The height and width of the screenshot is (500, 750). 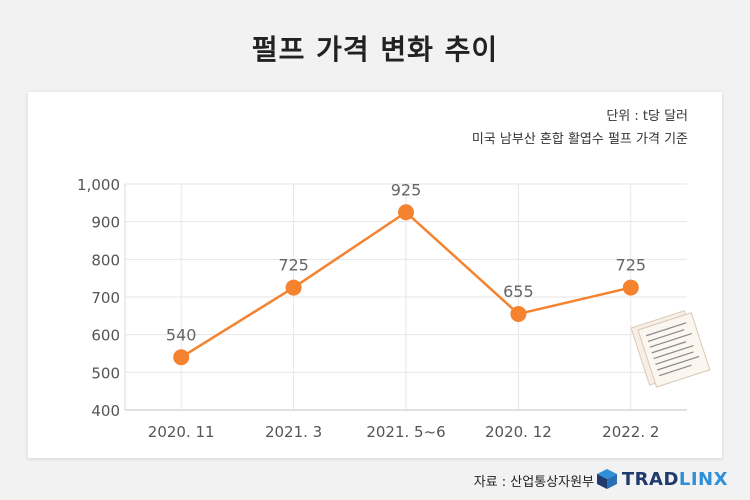 I want to click on paper-decoration-icon, so click(x=670, y=349).